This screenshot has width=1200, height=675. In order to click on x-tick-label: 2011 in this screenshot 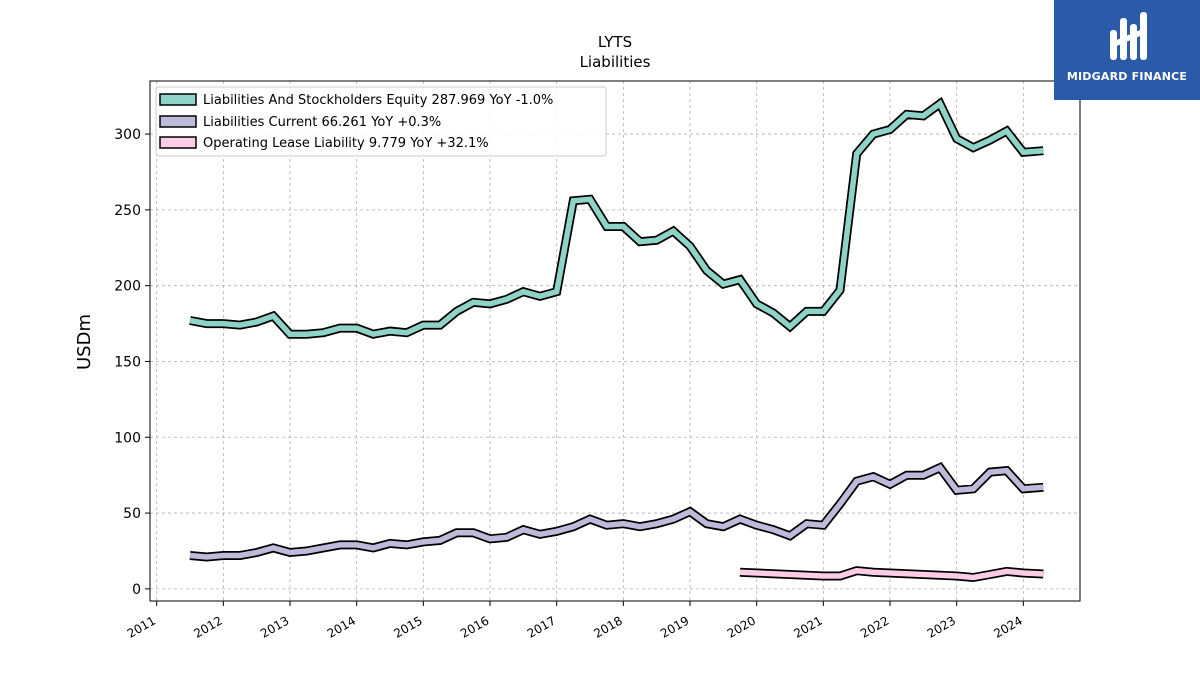, I will do `click(141, 626)`.